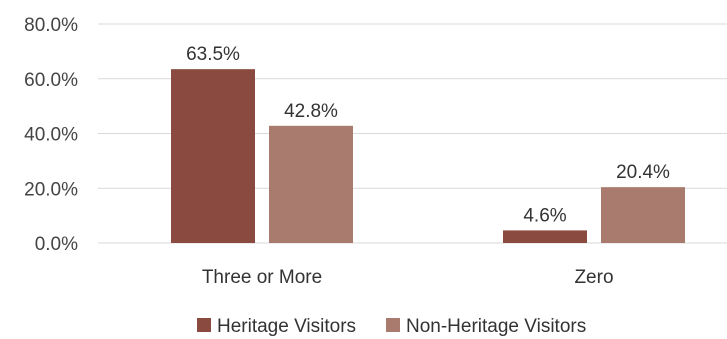 Image resolution: width=727 pixels, height=339 pixels. I want to click on y-axis-tick-labels: 0.0% 20.0% 40.0% 60.0% 80.0%, so click(51, 135).